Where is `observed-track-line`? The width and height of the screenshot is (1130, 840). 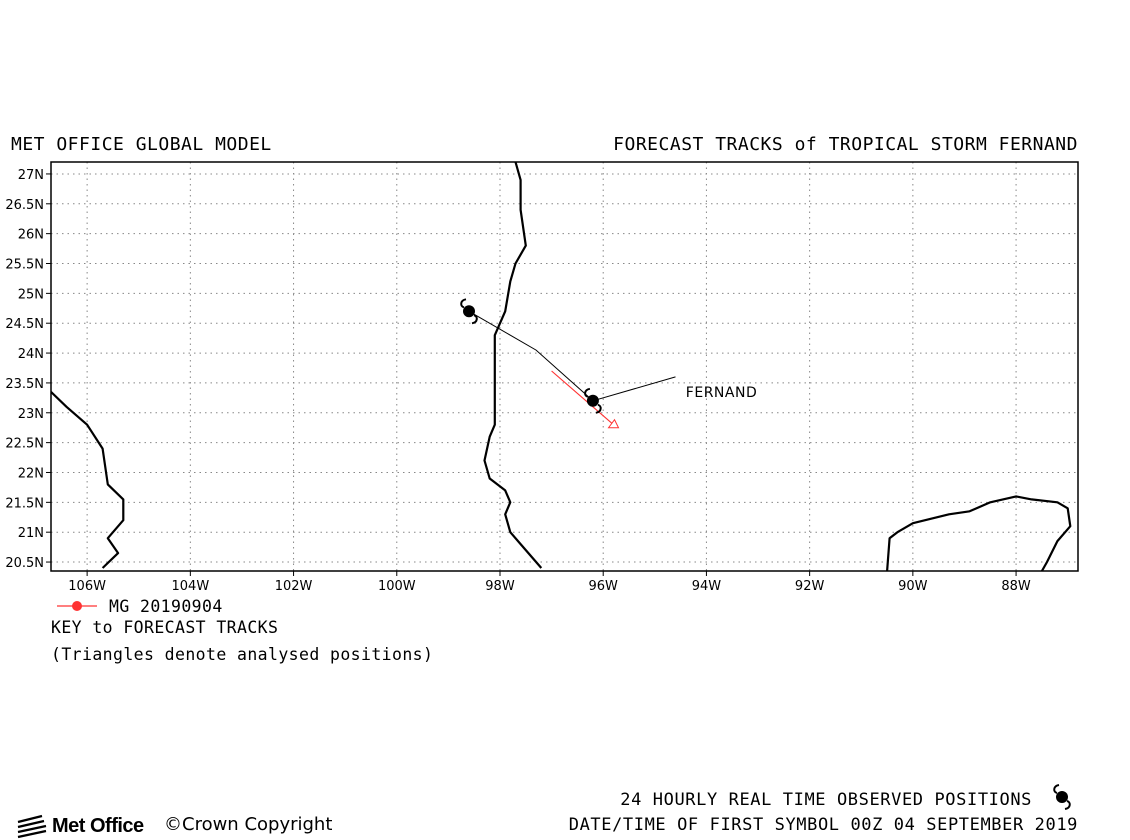
observed-track-line is located at coordinates (531, 356).